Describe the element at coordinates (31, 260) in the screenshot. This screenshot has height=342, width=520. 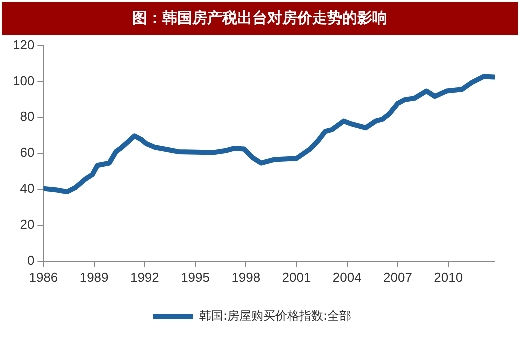
I see `y-tick-label: 0` at that location.